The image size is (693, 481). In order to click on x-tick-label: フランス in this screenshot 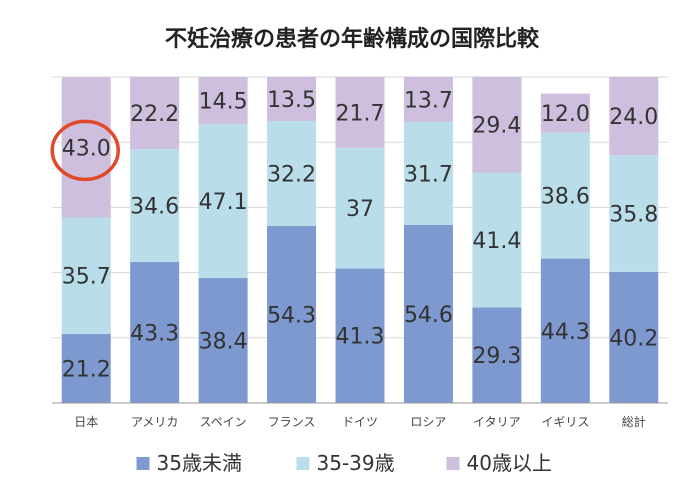, I will do `click(292, 422)`.